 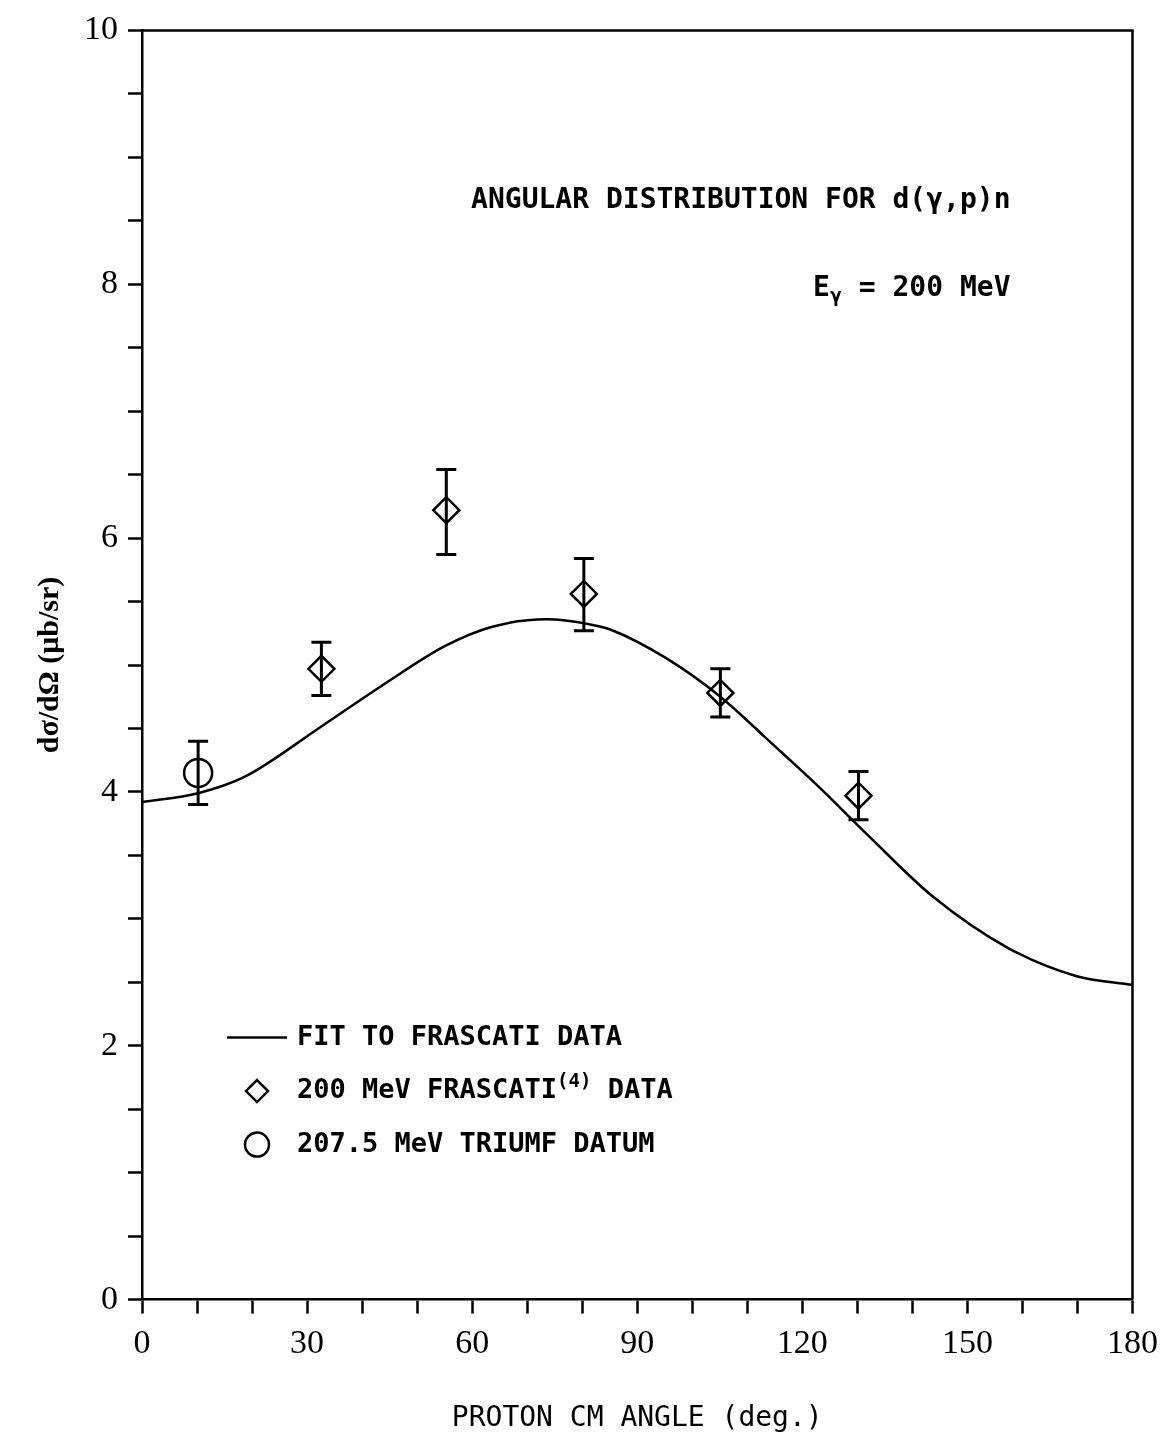 What do you see at coordinates (802, 1341) in the screenshot?
I see `x-tick-label: 120` at bounding box center [802, 1341].